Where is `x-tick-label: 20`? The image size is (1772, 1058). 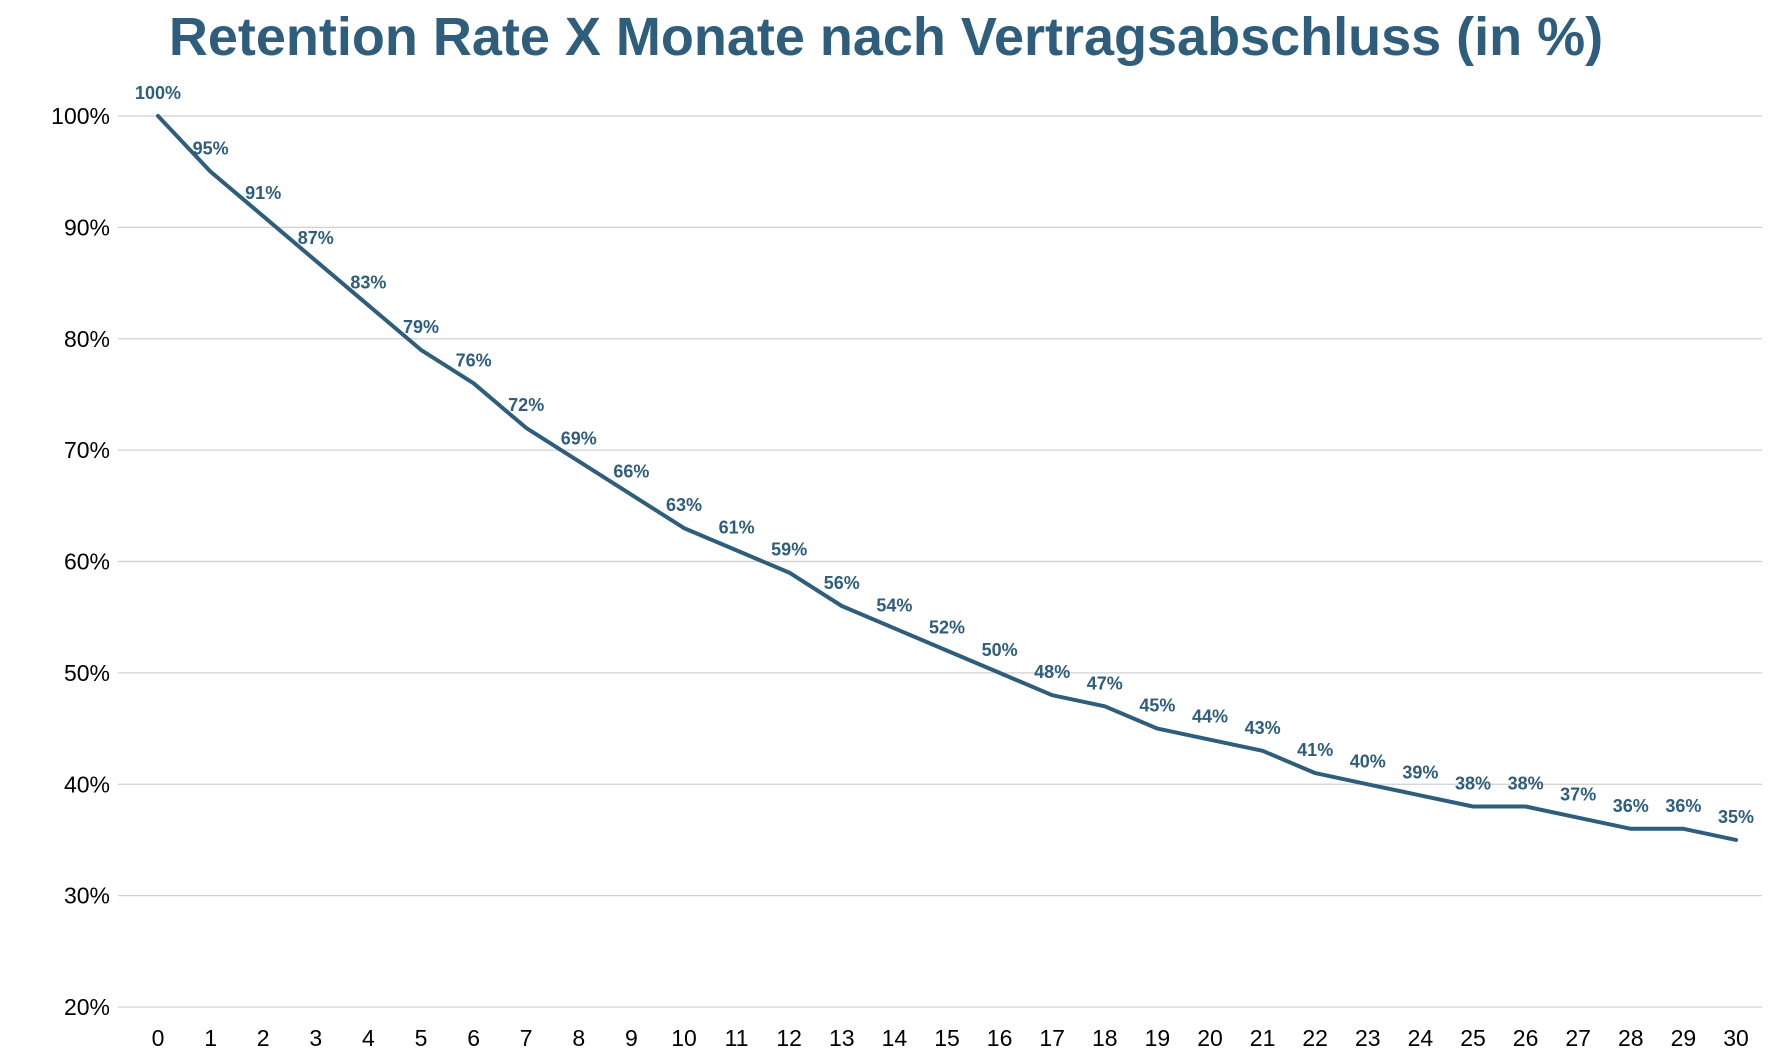
x-tick-label: 20 is located at coordinates (1210, 1038).